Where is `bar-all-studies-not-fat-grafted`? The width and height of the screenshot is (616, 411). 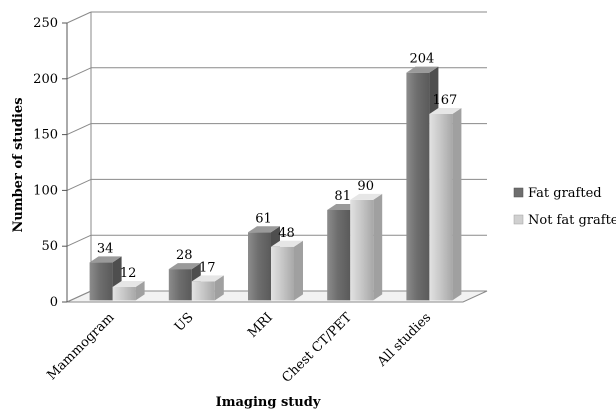 bar-all-studies-not-fat-grafted is located at coordinates (445, 204).